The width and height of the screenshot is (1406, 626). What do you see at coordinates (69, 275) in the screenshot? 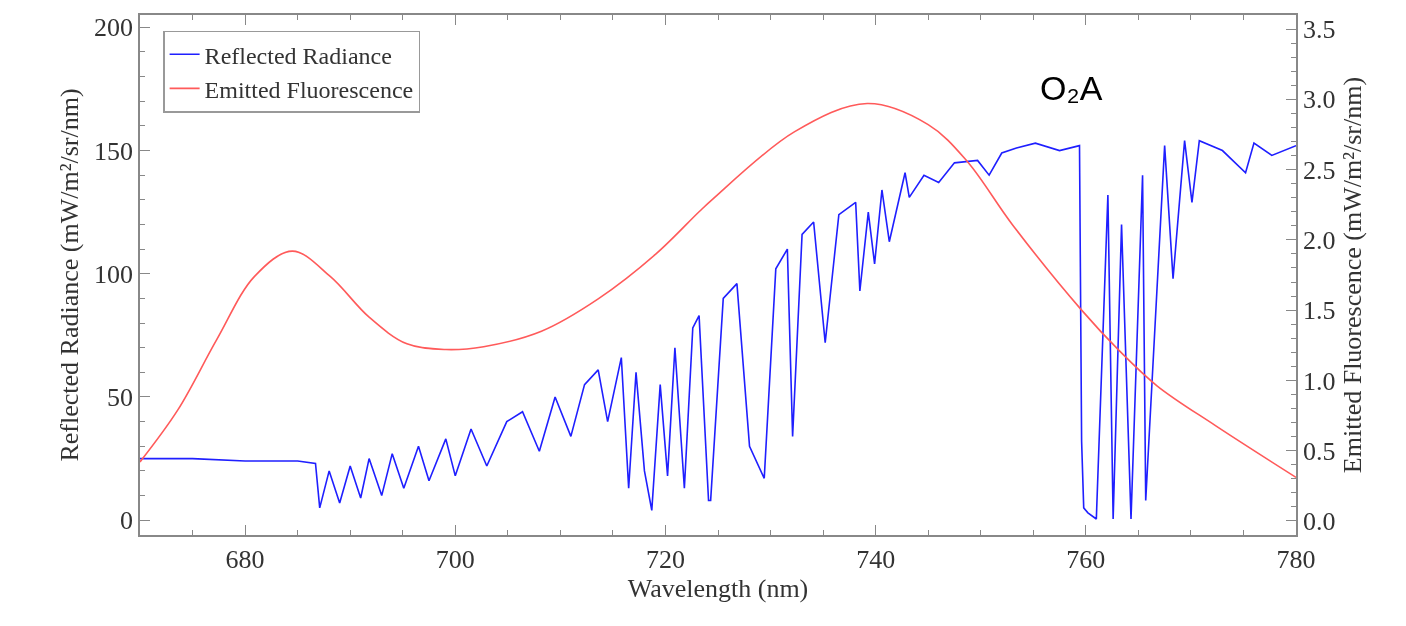
I see `y-axis-title: Reflected Radiance (mW/m²/sr/nm)` at bounding box center [69, 275].